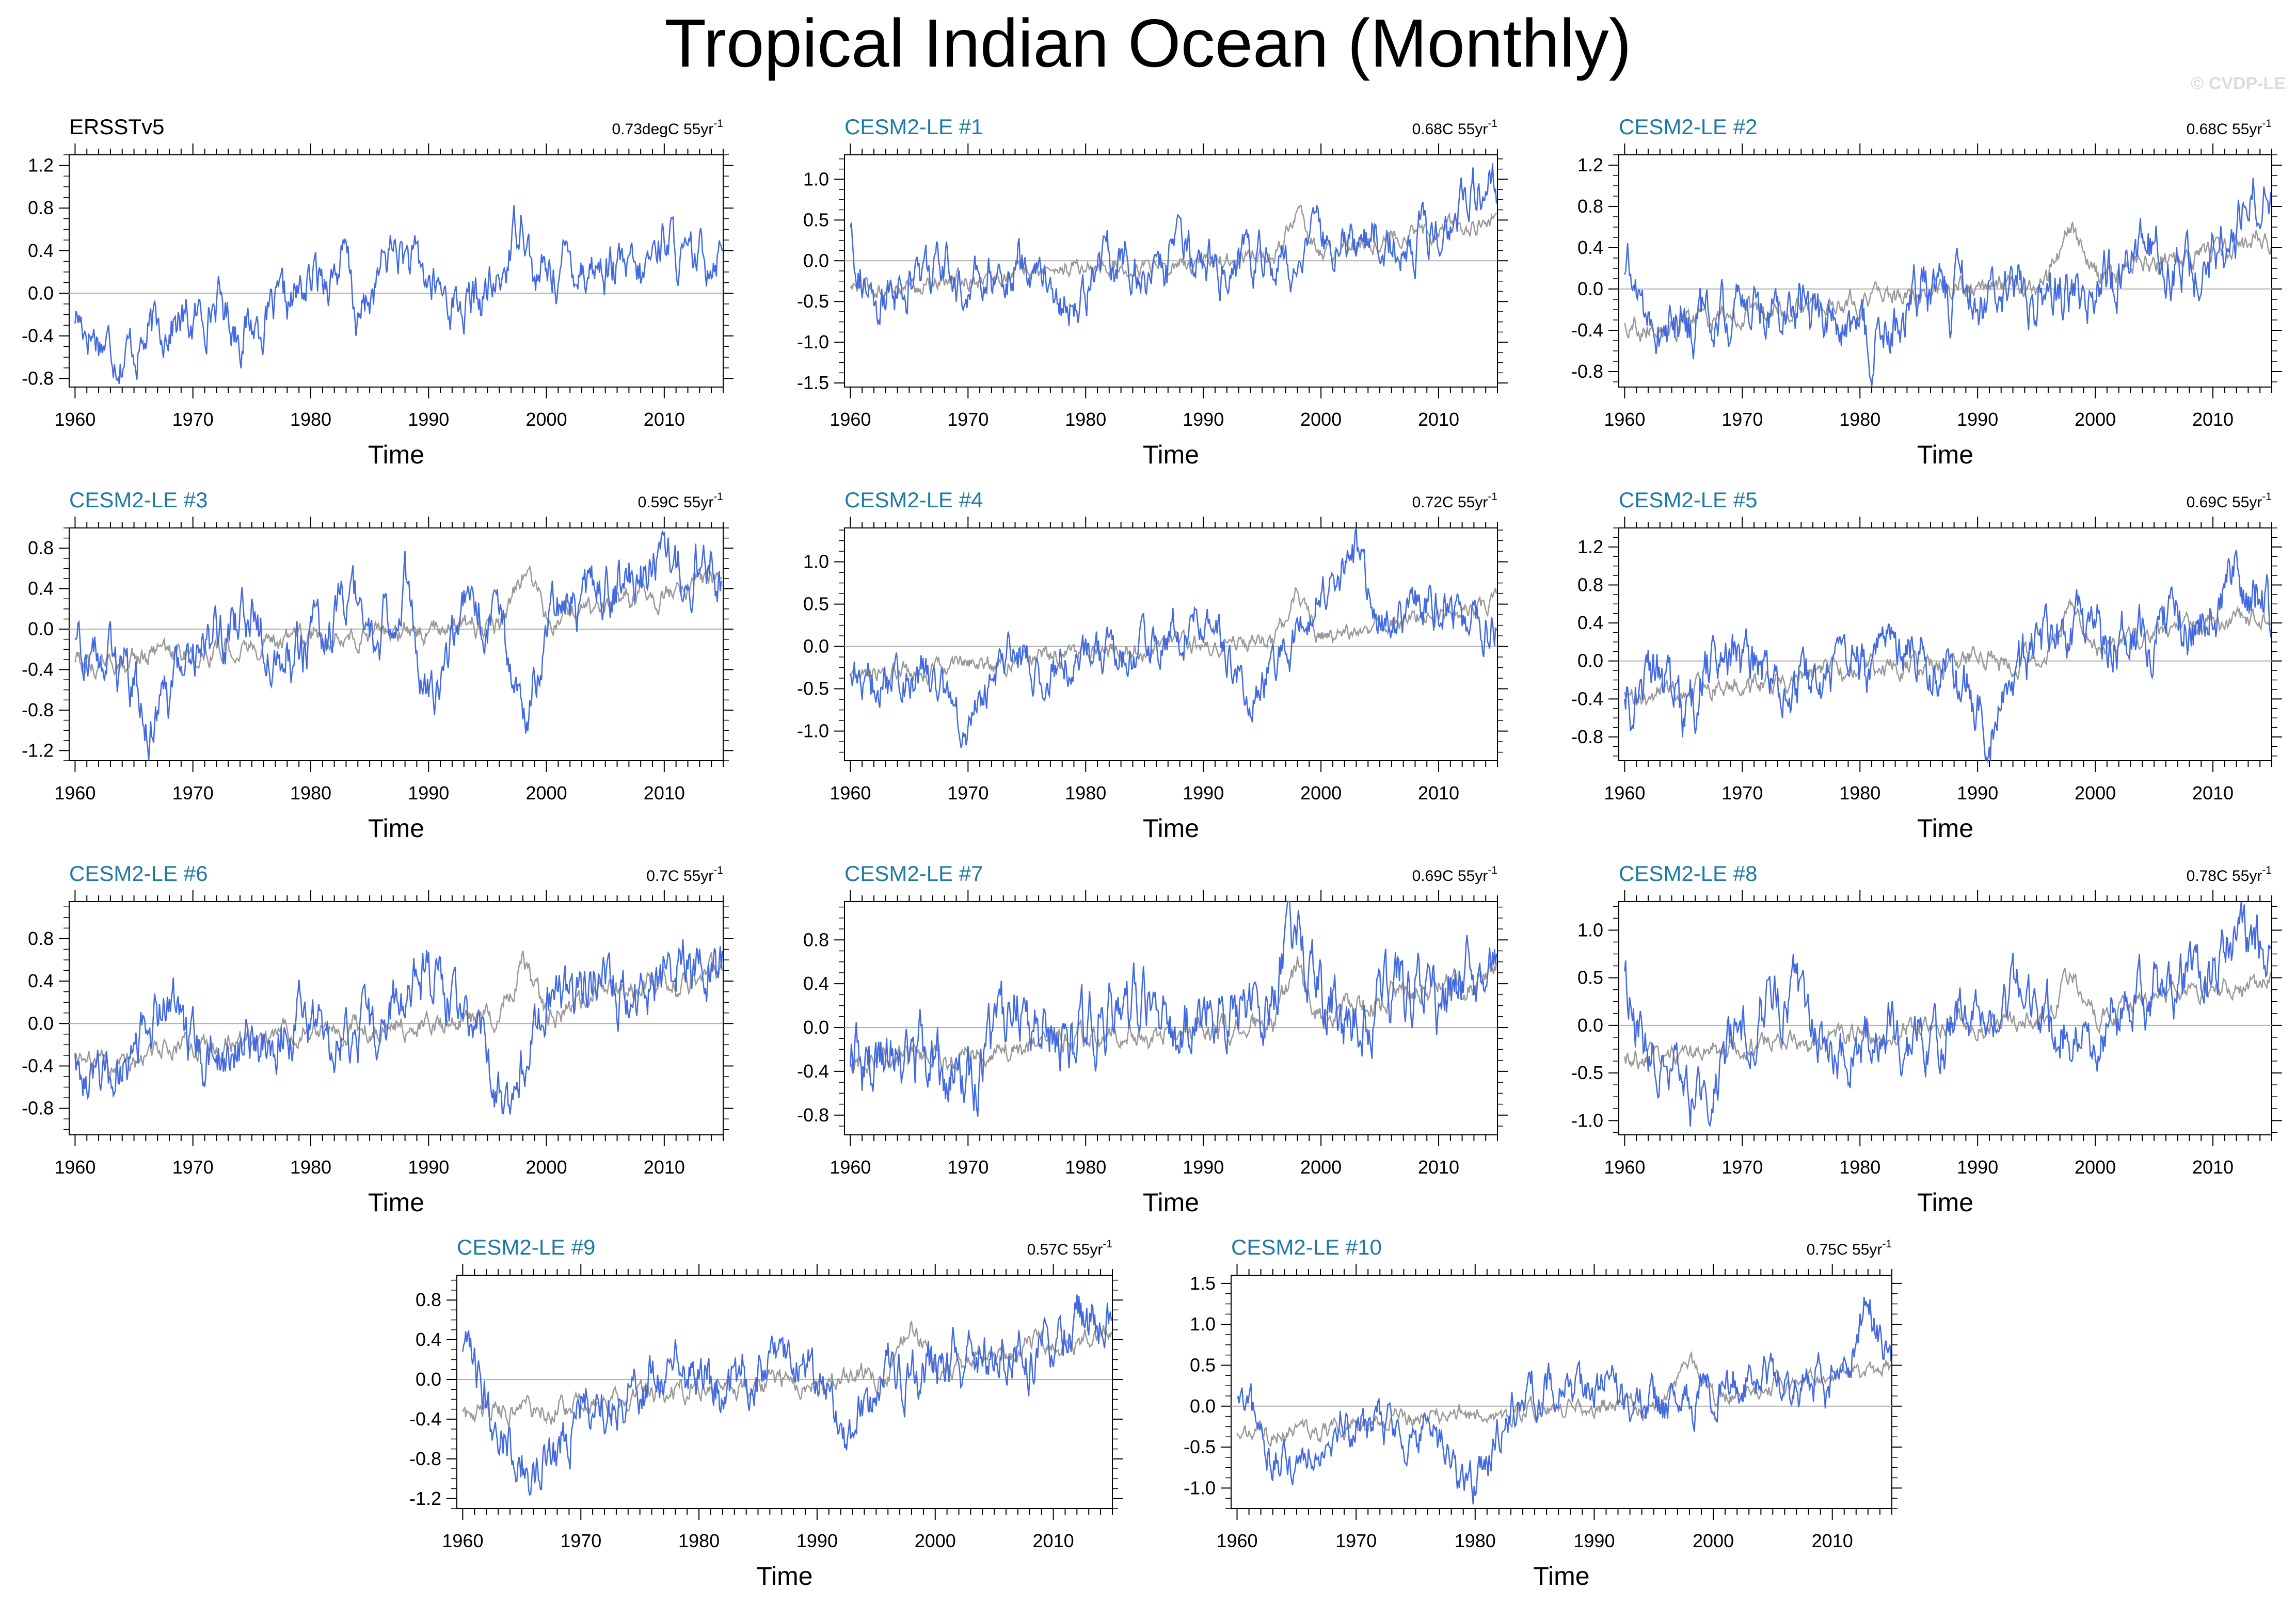 The height and width of the screenshot is (1605, 2296). Describe the element at coordinates (1849, 1248) in the screenshot. I see `trend-label: 0.75C 55yr-1` at that location.